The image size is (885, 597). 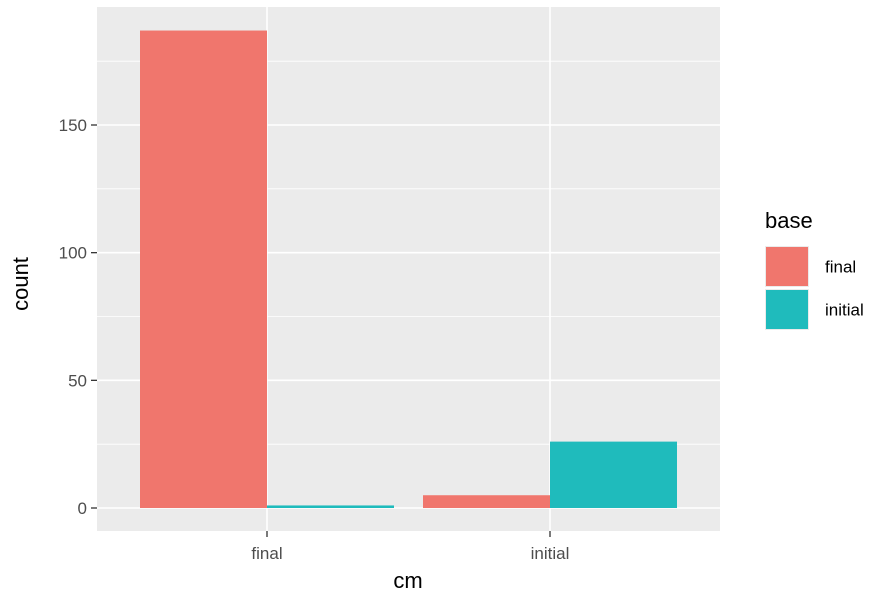 What do you see at coordinates (82, 508) in the screenshot?
I see `y-tick-label: 0` at bounding box center [82, 508].